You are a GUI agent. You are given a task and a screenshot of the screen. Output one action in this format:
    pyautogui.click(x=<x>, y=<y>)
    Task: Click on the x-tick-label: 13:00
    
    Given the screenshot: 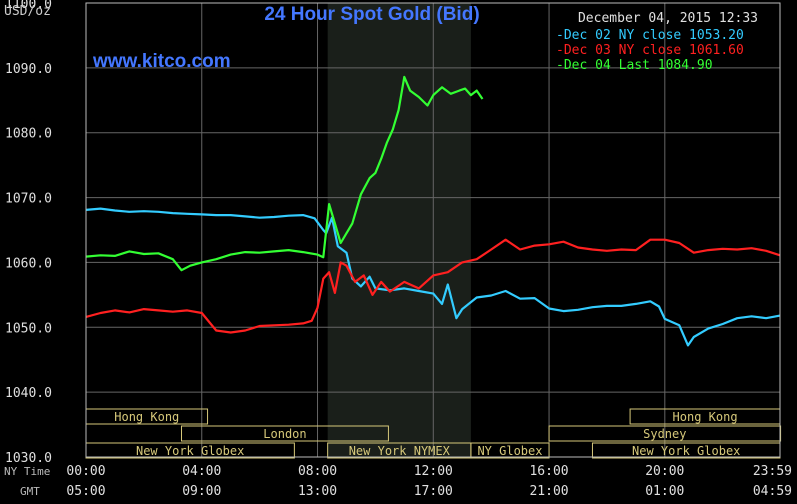 What is the action you would take?
    pyautogui.click(x=317, y=491)
    